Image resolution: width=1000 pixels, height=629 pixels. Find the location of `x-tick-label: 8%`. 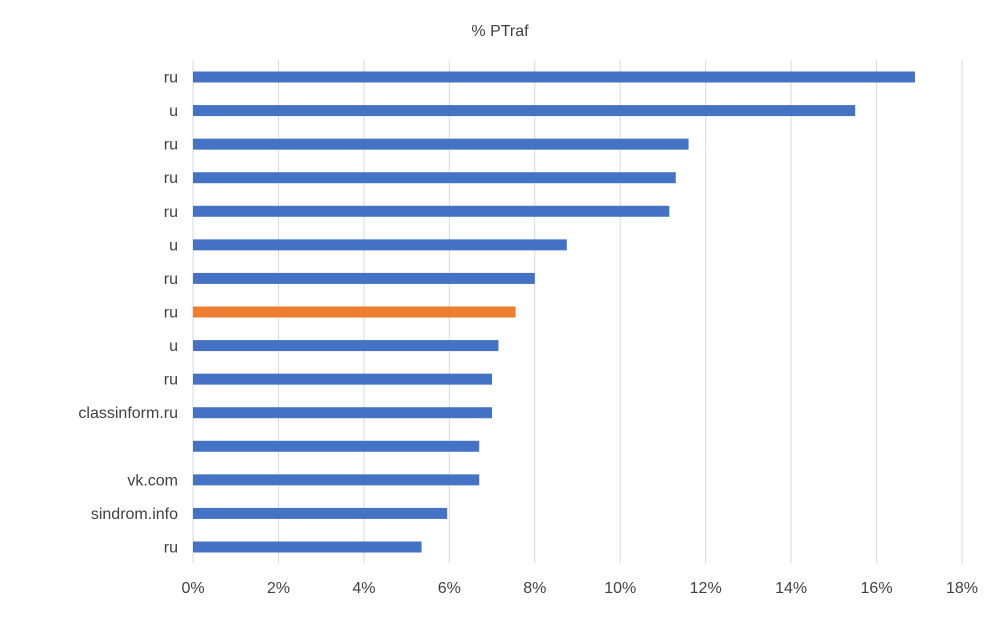

x-tick-label: 8% is located at coordinates (534, 588).